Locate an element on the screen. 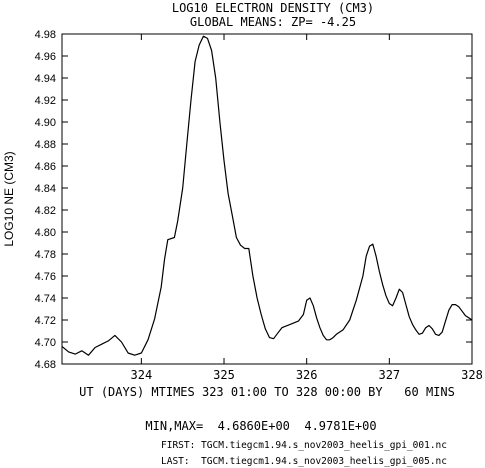  y-tick-label: 4.92 is located at coordinates (45, 101).